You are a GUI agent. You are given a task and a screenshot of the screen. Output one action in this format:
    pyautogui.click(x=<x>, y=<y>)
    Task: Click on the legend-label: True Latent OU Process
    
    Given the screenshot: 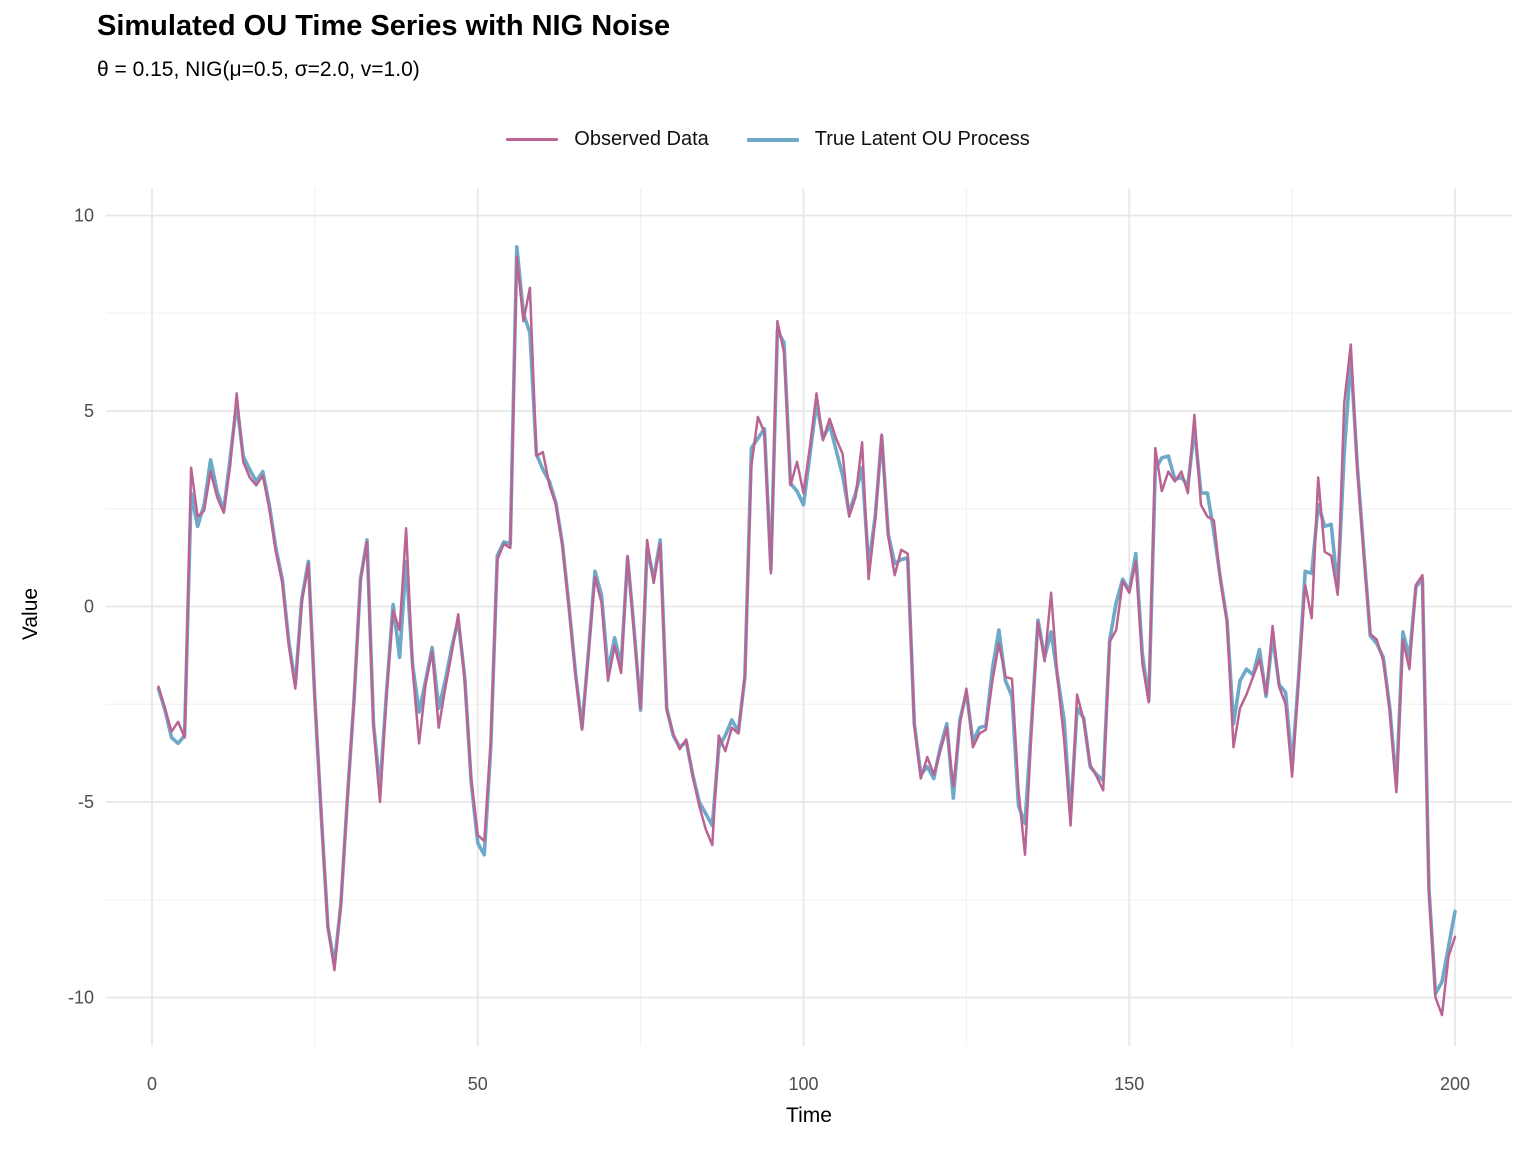 What is the action you would take?
    pyautogui.click(x=922, y=139)
    